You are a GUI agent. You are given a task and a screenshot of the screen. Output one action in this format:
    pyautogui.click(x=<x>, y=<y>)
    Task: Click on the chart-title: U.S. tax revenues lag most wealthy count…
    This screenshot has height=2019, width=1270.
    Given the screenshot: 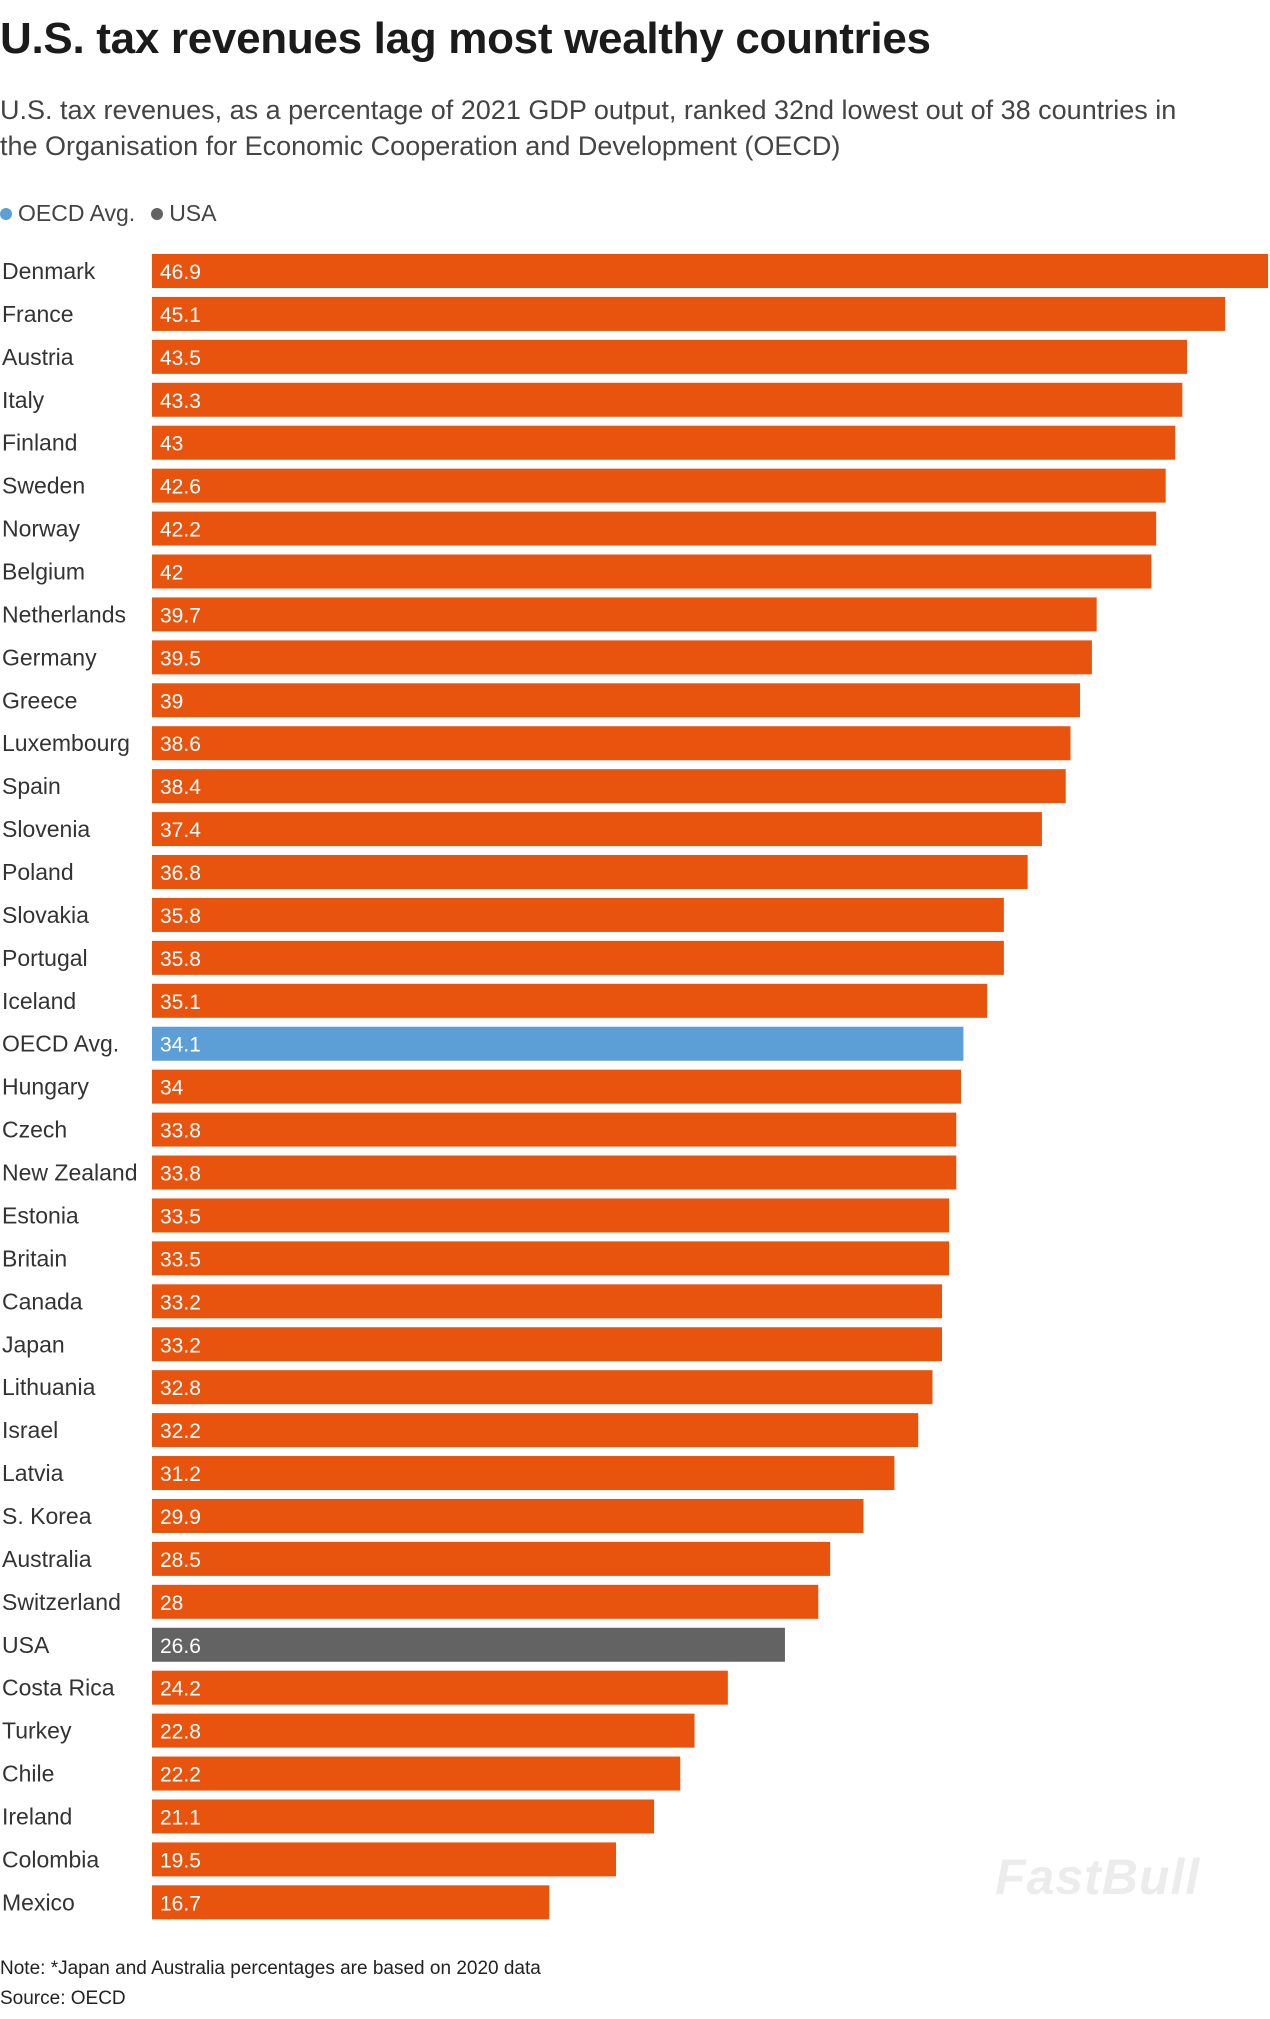 What is the action you would take?
    pyautogui.click(x=465, y=38)
    